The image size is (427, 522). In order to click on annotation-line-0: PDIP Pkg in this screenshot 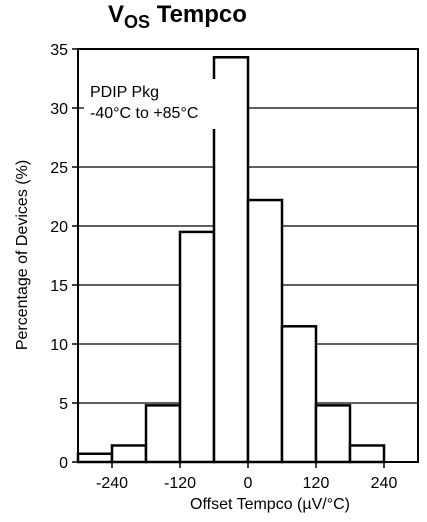, I will do `click(124, 92)`.